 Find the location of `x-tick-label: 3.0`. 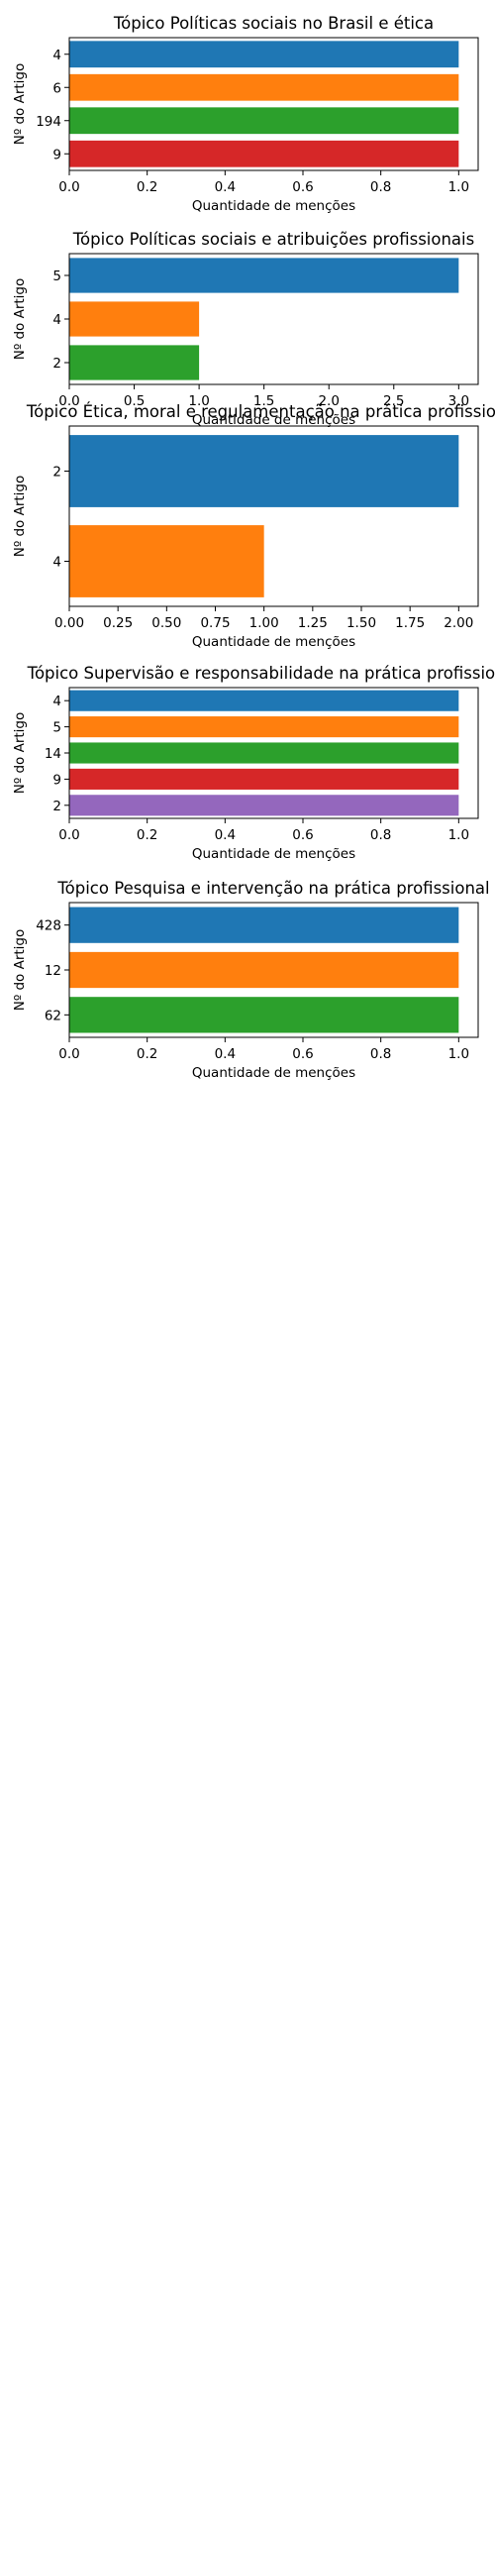

x-tick-label: 3.0 is located at coordinates (458, 401).